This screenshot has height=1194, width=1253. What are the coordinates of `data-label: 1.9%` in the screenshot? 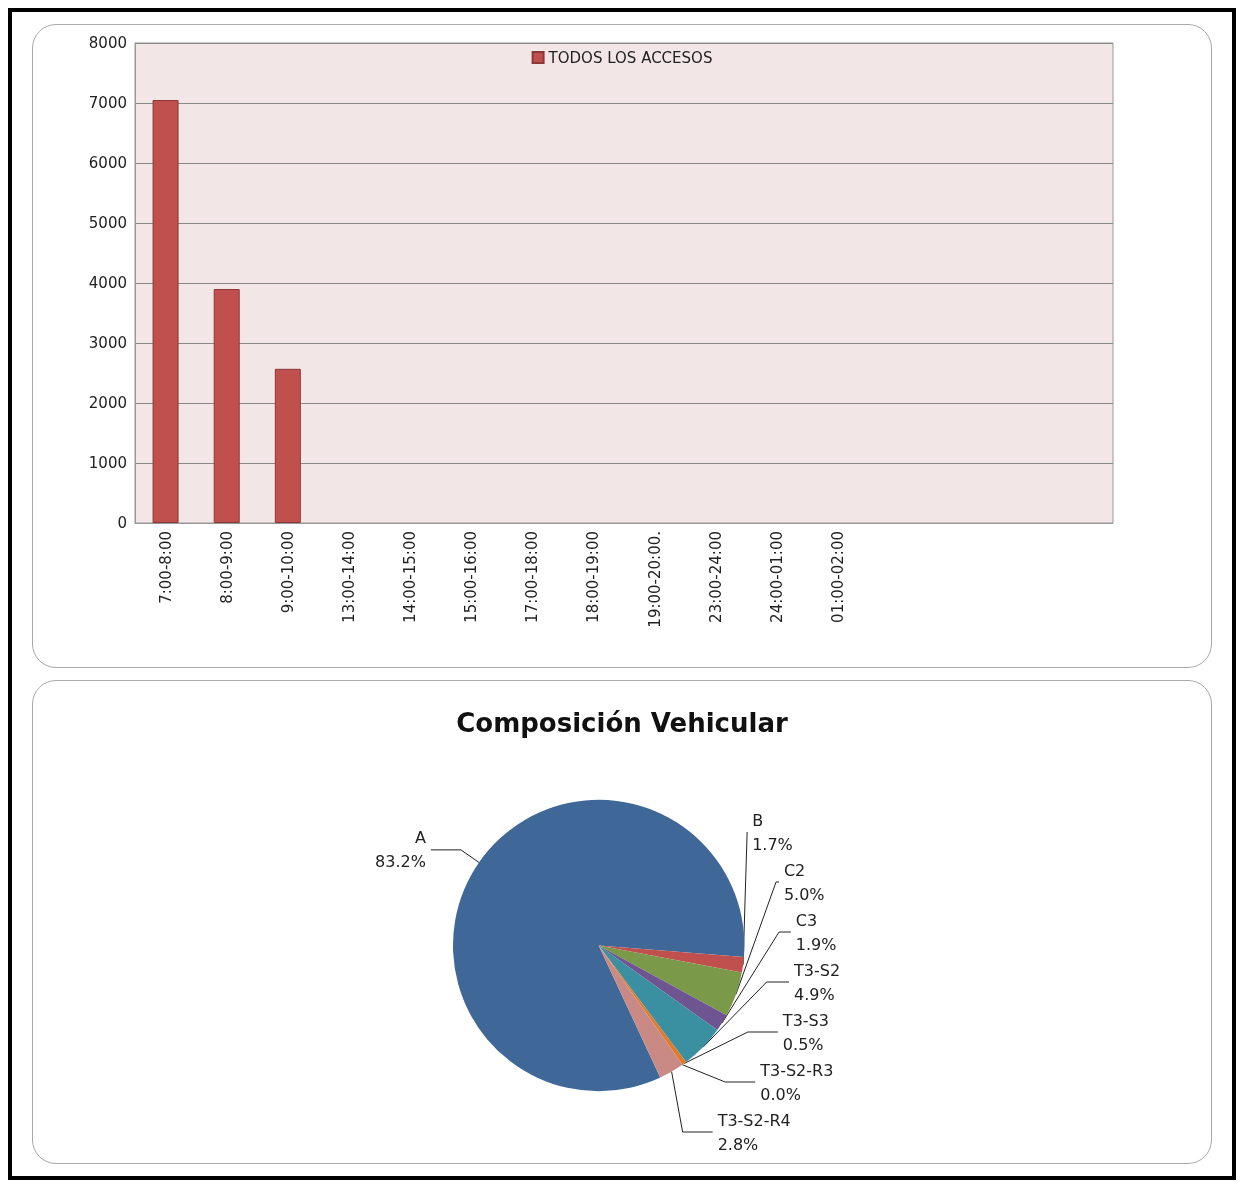 It's located at (816, 944).